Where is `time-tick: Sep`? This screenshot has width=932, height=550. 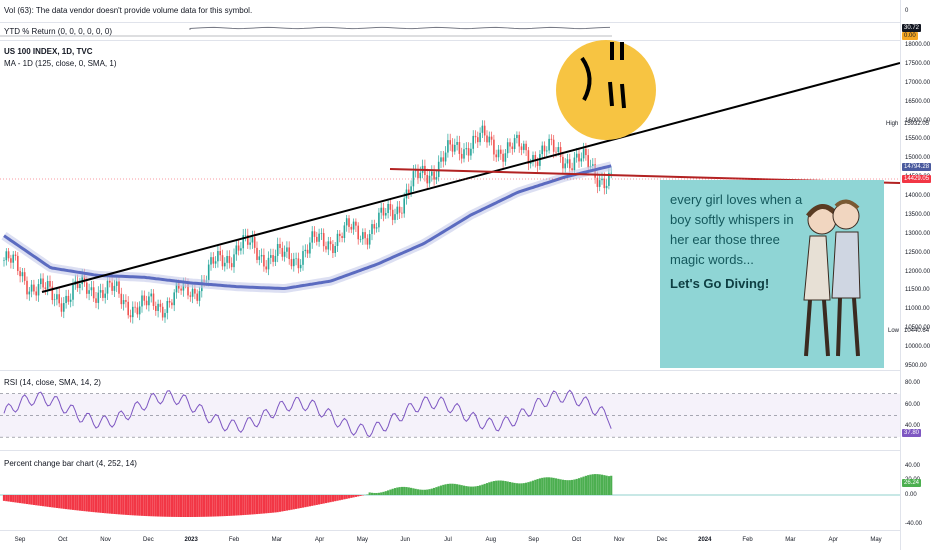
time-tick: Sep is located at coordinates (20, 540).